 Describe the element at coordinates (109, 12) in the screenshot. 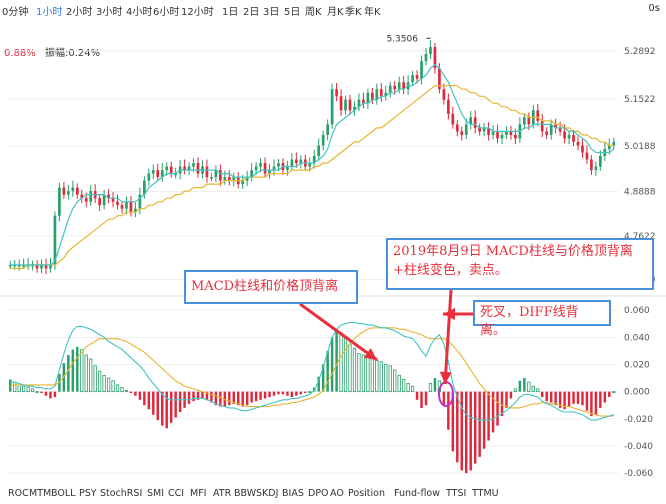

I see `timeframe-item: 3小时` at that location.